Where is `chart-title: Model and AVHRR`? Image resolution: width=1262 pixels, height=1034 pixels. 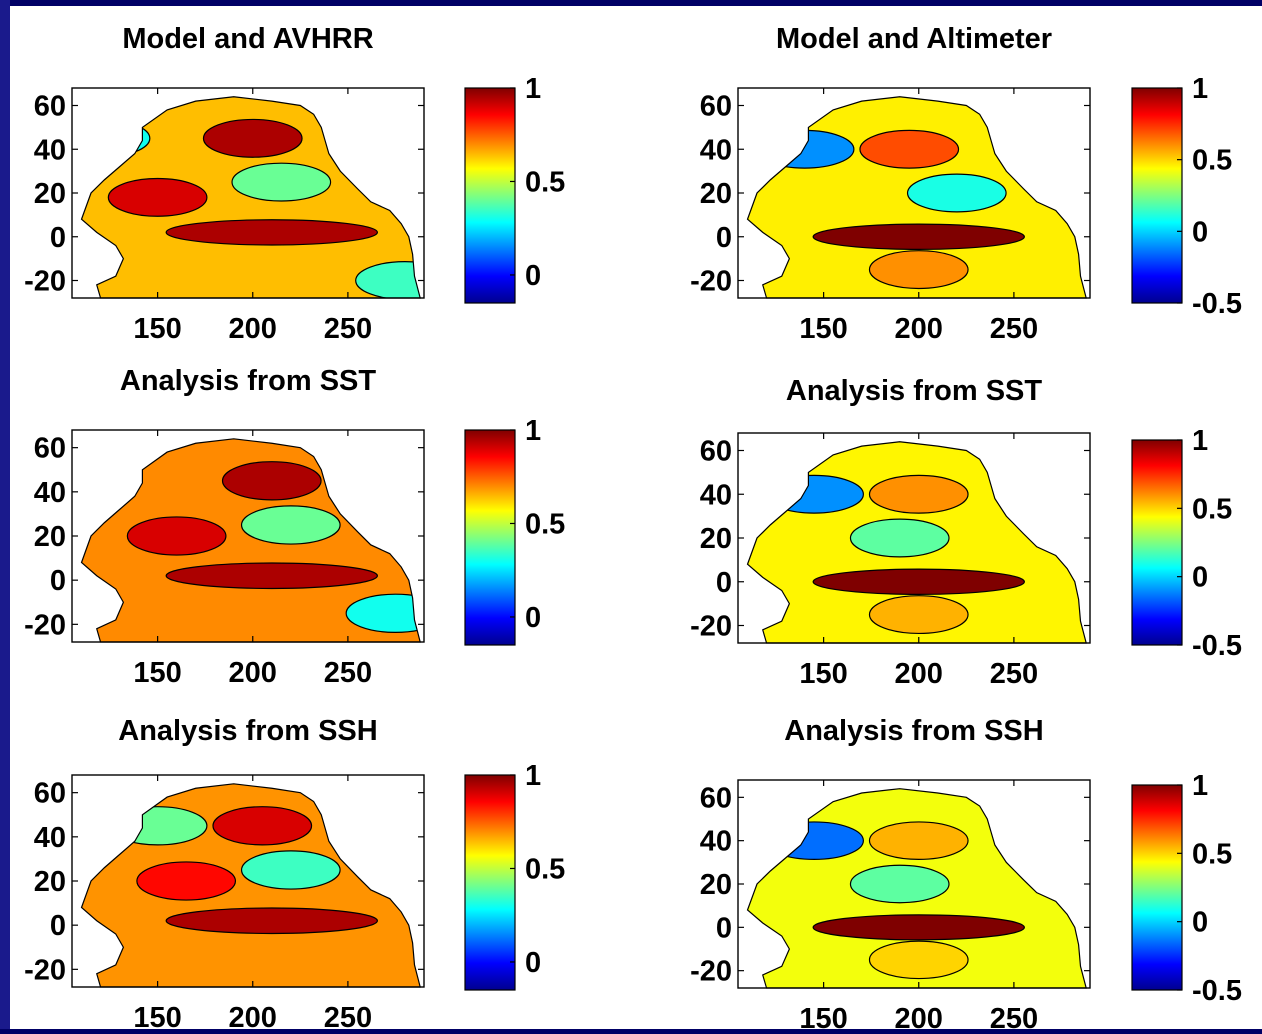 chart-title: Model and AVHRR is located at coordinates (247, 39).